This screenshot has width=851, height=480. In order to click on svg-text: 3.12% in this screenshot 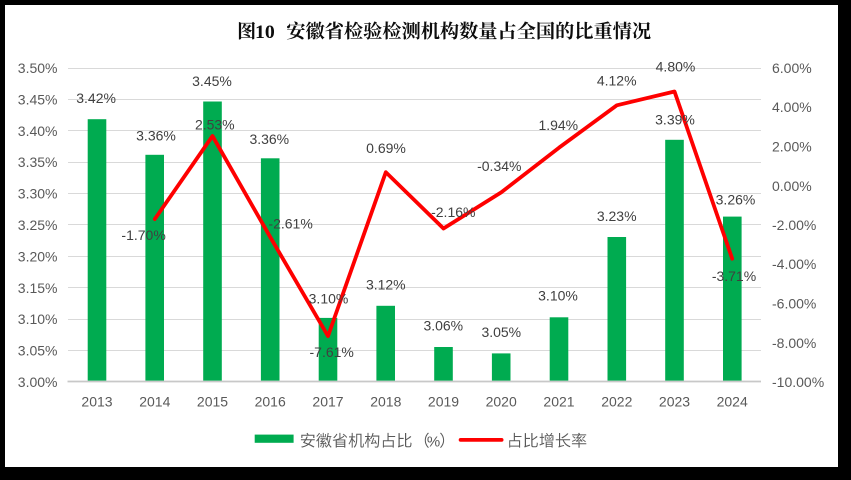, I will do `click(386, 285)`.